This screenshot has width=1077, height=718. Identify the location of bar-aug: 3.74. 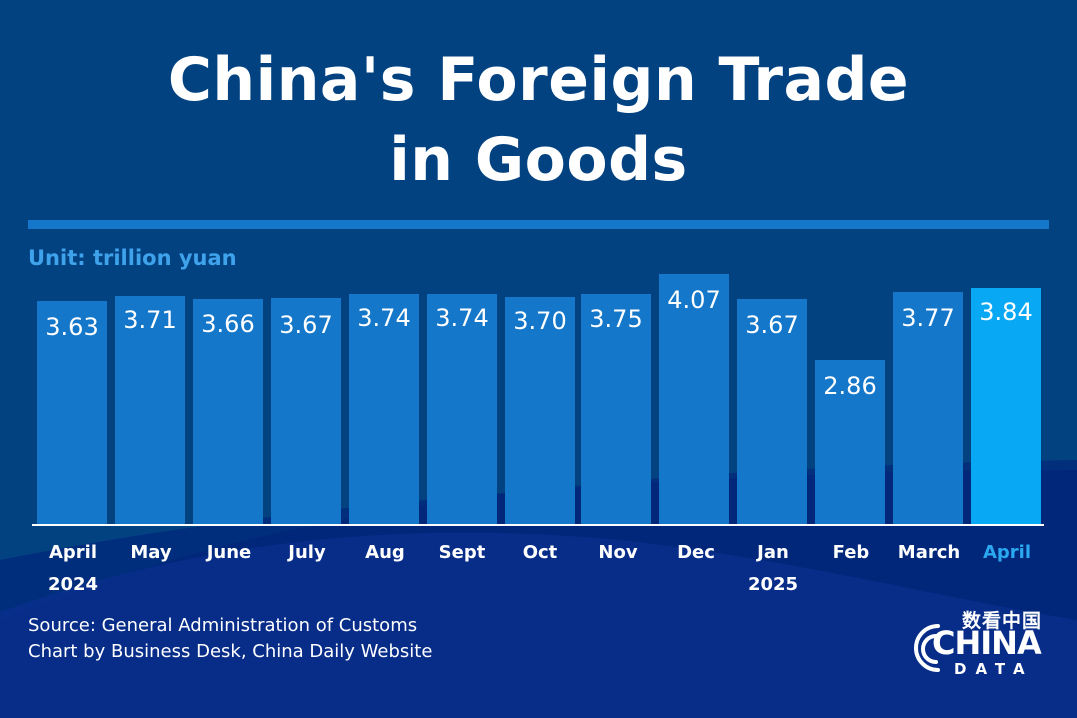
(384, 409).